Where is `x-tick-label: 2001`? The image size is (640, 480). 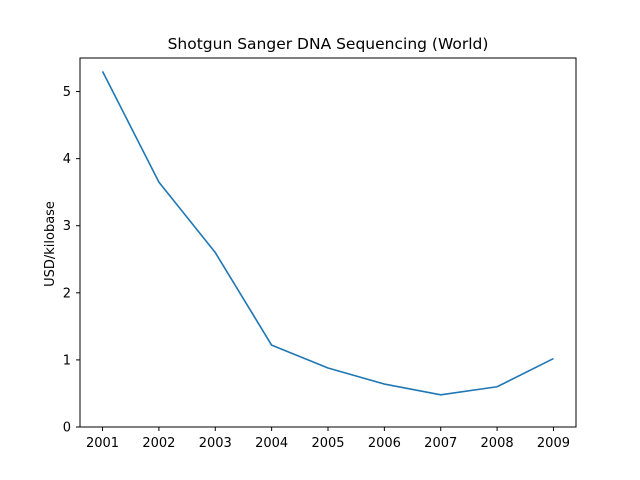
x-tick-label: 2001 is located at coordinates (102, 443).